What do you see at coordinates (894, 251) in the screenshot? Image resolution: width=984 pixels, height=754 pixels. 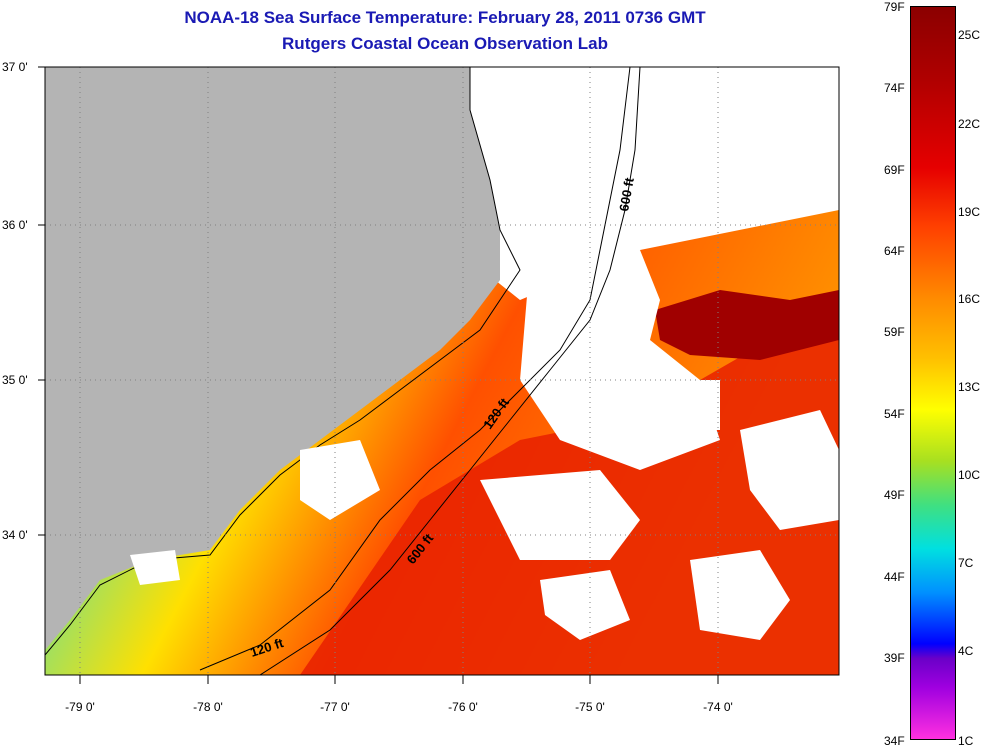 I see `colorbar-f-label: 64F` at bounding box center [894, 251].